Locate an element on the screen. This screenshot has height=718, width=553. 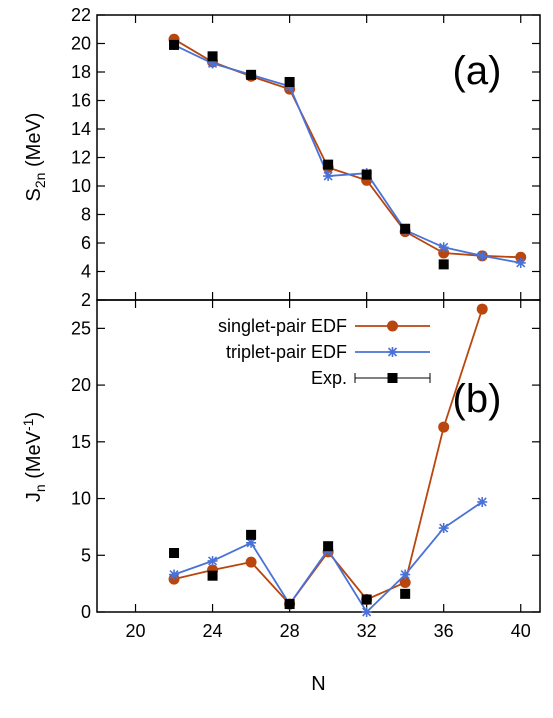
x-tick-label: 32 is located at coordinates (367, 631).